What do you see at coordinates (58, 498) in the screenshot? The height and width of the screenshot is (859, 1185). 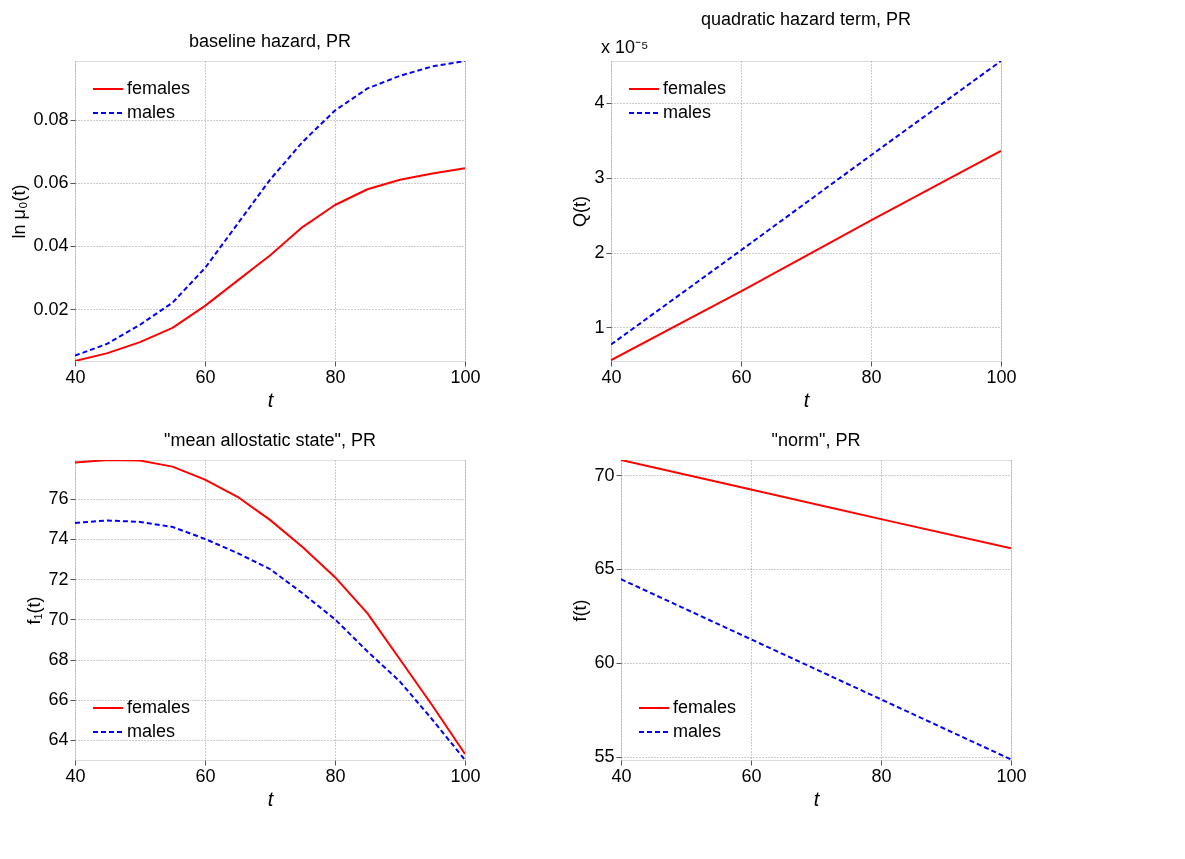 I see `y-tick-label: 76` at bounding box center [58, 498].